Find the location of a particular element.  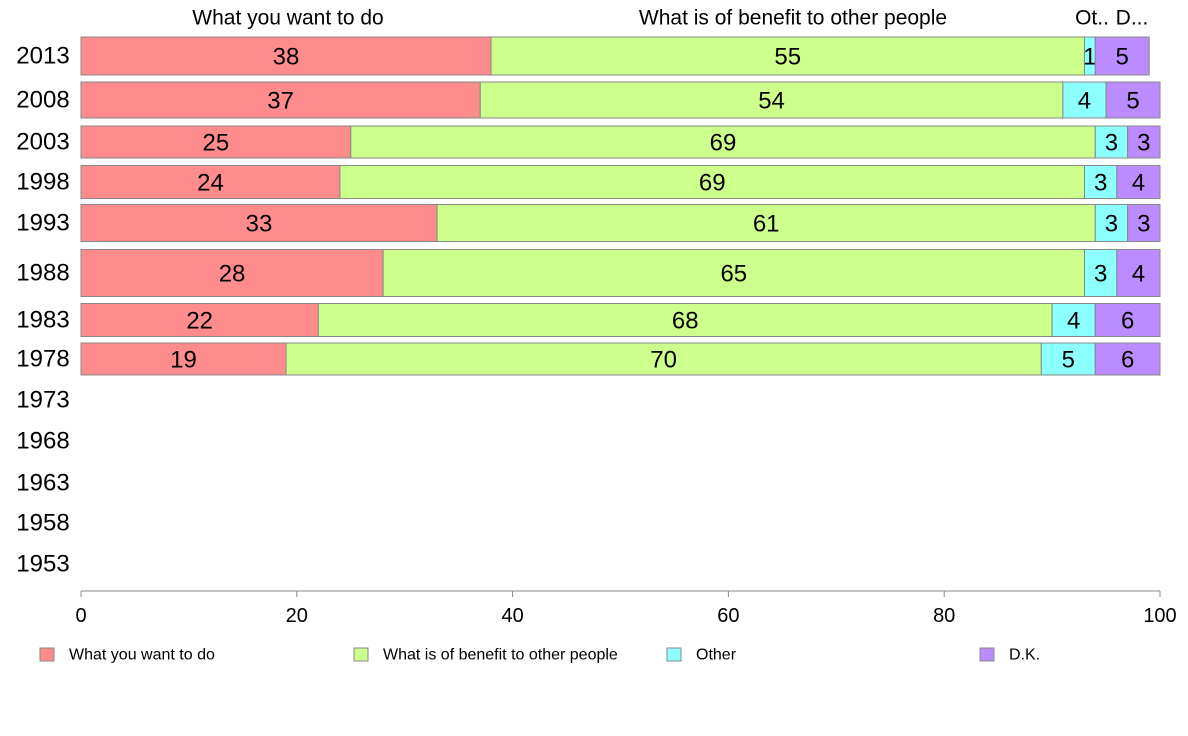

legend-item: What is of benefit to other people is located at coordinates (485, 655).